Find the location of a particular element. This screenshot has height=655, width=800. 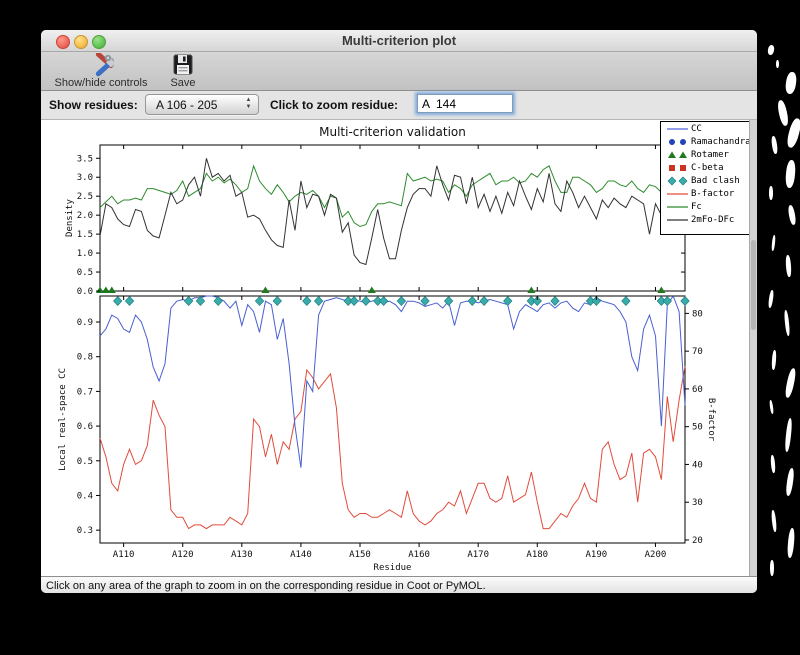

density-tick-label: 0.5 is located at coordinates (85, 273).